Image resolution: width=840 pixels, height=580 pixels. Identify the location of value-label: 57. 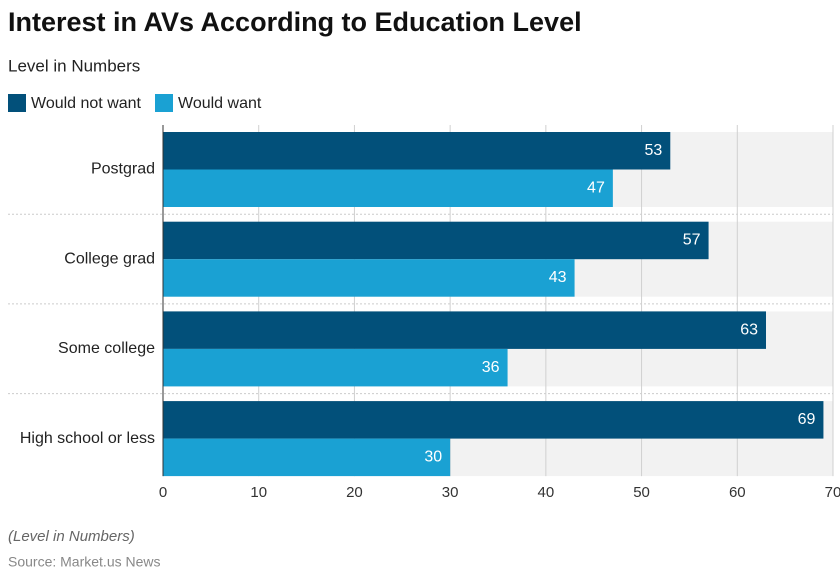
(692, 240).